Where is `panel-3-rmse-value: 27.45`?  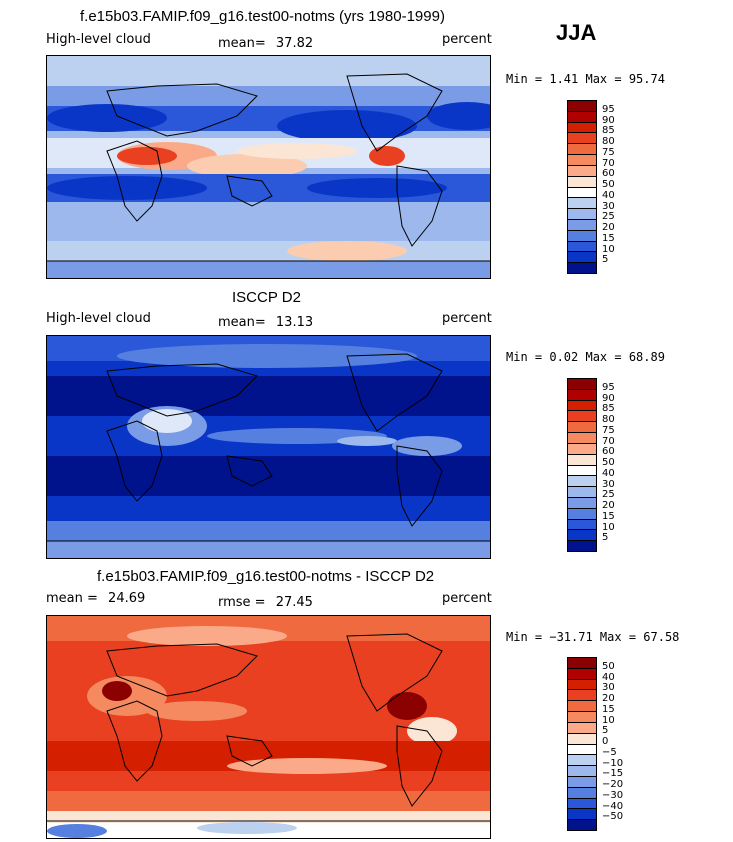
panel-3-rmse-value: 27.45 is located at coordinates (294, 602).